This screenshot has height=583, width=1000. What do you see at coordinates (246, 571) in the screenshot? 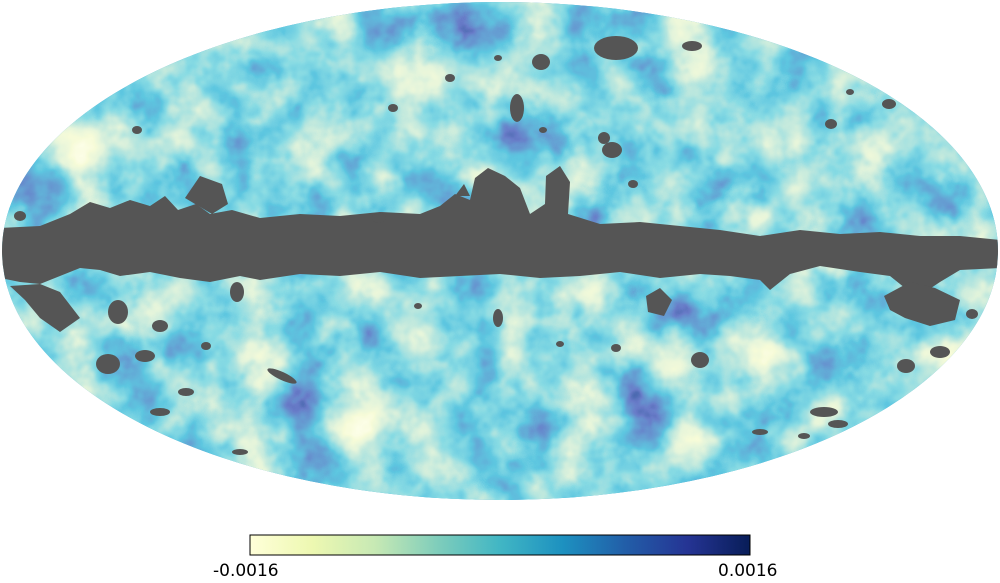
I see `colorbar-min-label: -0.0016` at bounding box center [246, 571].